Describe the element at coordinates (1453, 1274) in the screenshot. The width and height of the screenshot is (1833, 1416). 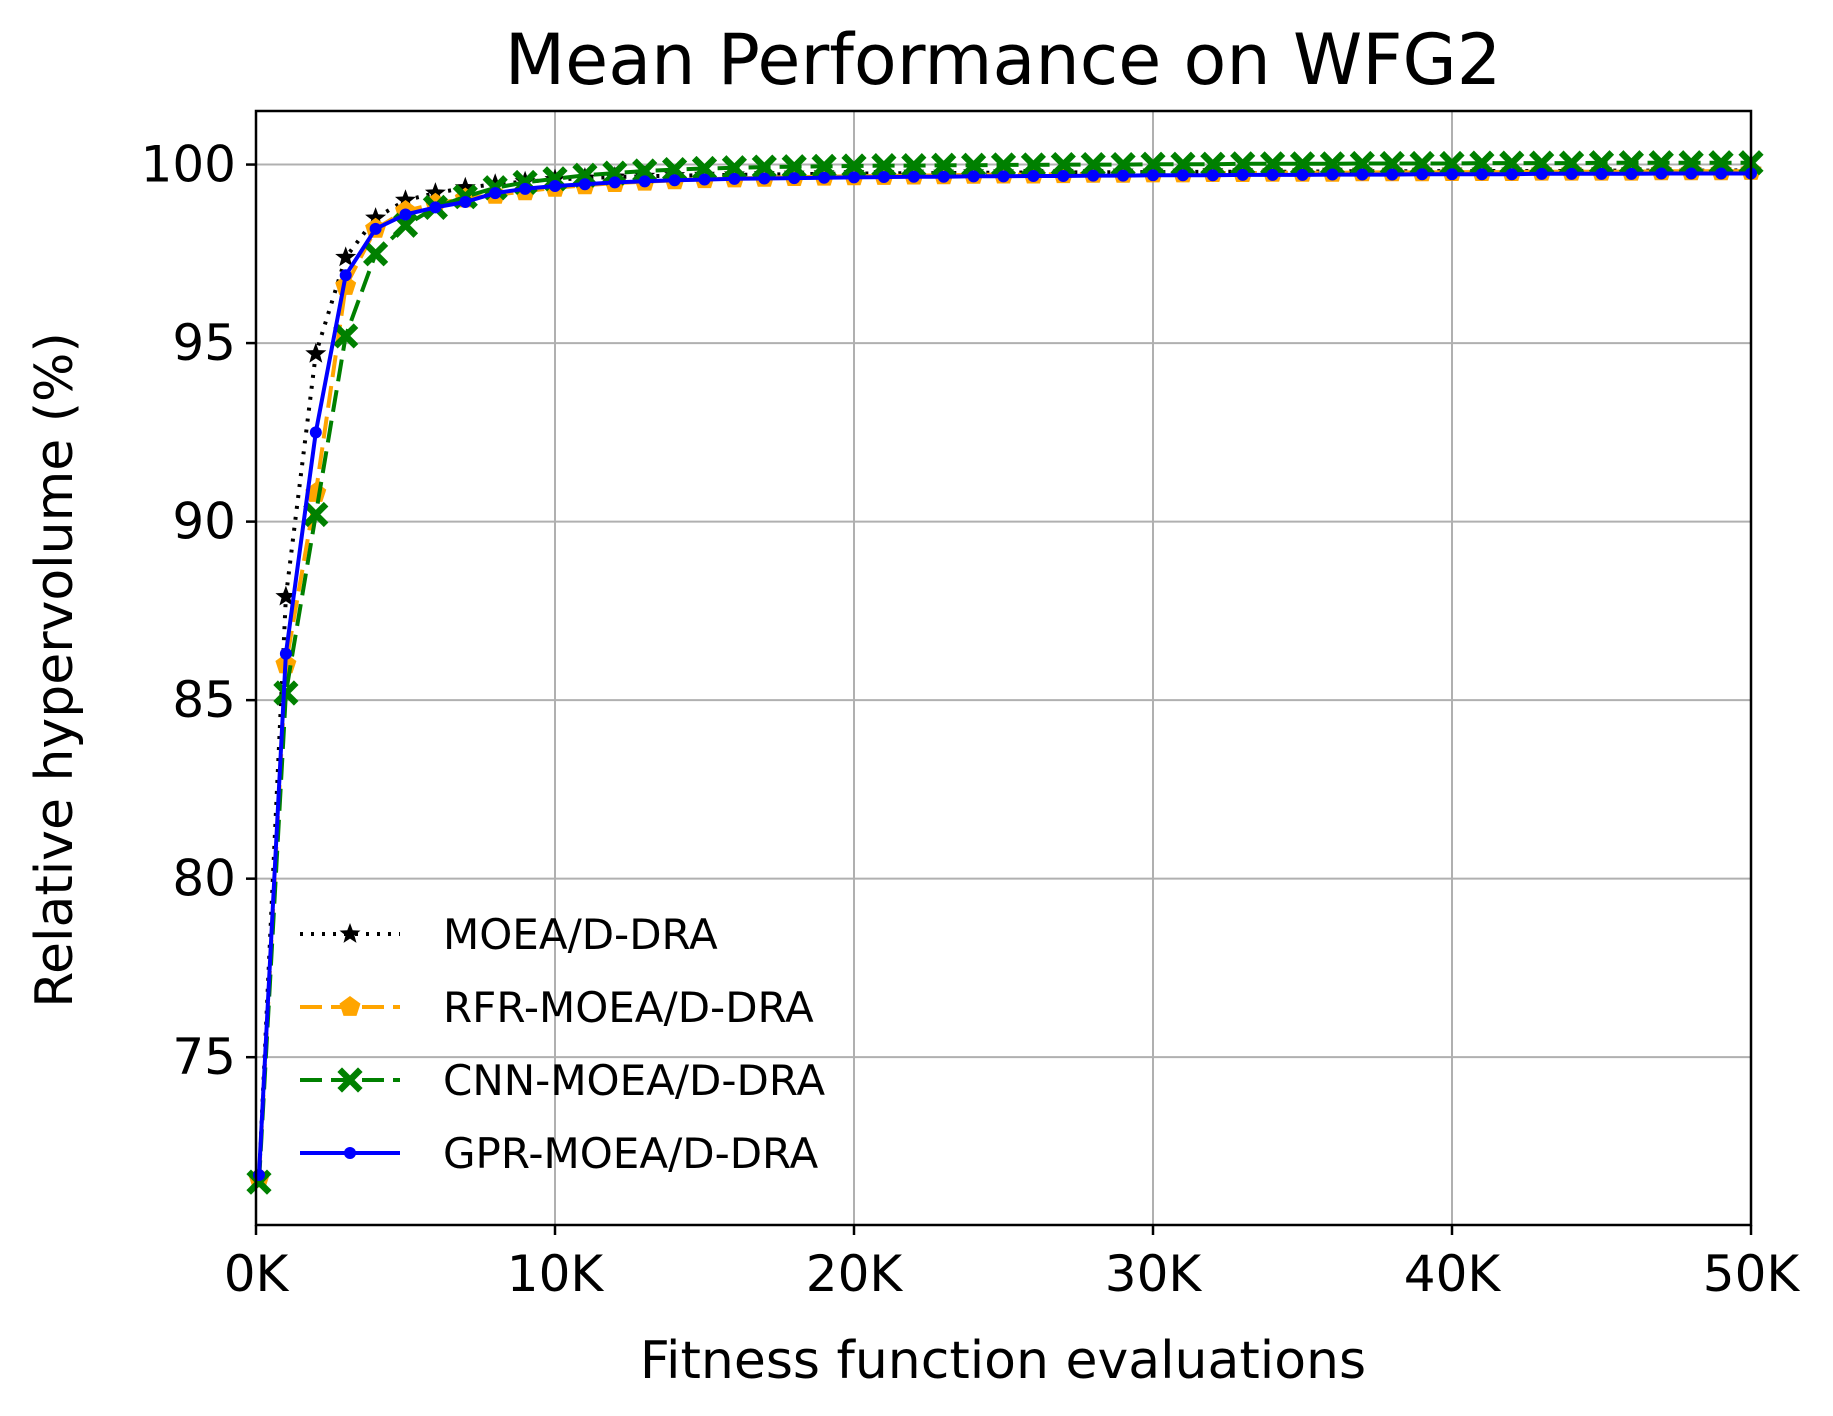
I see `x-tick-label: 40K` at that location.